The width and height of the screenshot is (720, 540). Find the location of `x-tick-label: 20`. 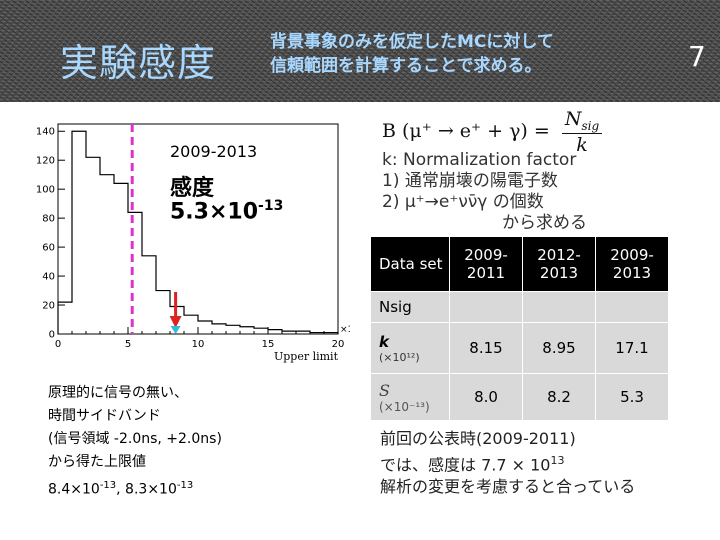

x-tick-label: 20 is located at coordinates (338, 344).